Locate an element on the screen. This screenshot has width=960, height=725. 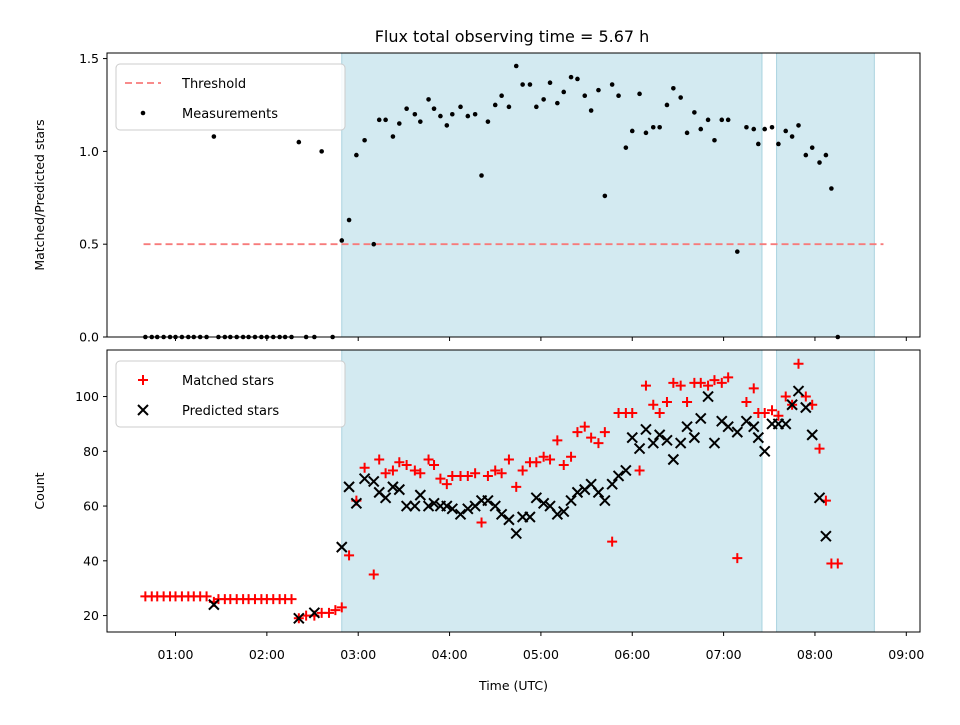
y-tick-label: 60 is located at coordinates (91, 506).